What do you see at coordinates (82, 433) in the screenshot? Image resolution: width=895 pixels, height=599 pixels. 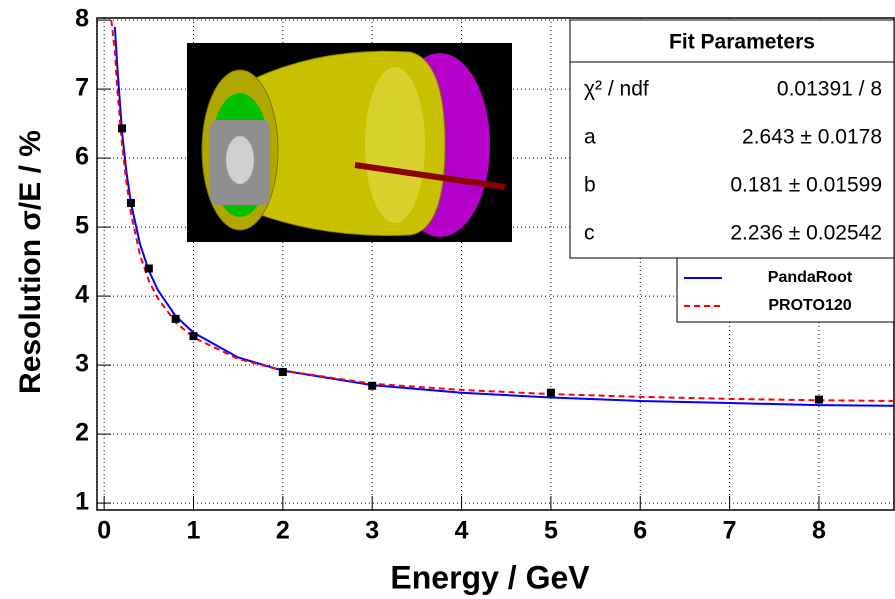 I see `y-tick-label: 2` at bounding box center [82, 433].